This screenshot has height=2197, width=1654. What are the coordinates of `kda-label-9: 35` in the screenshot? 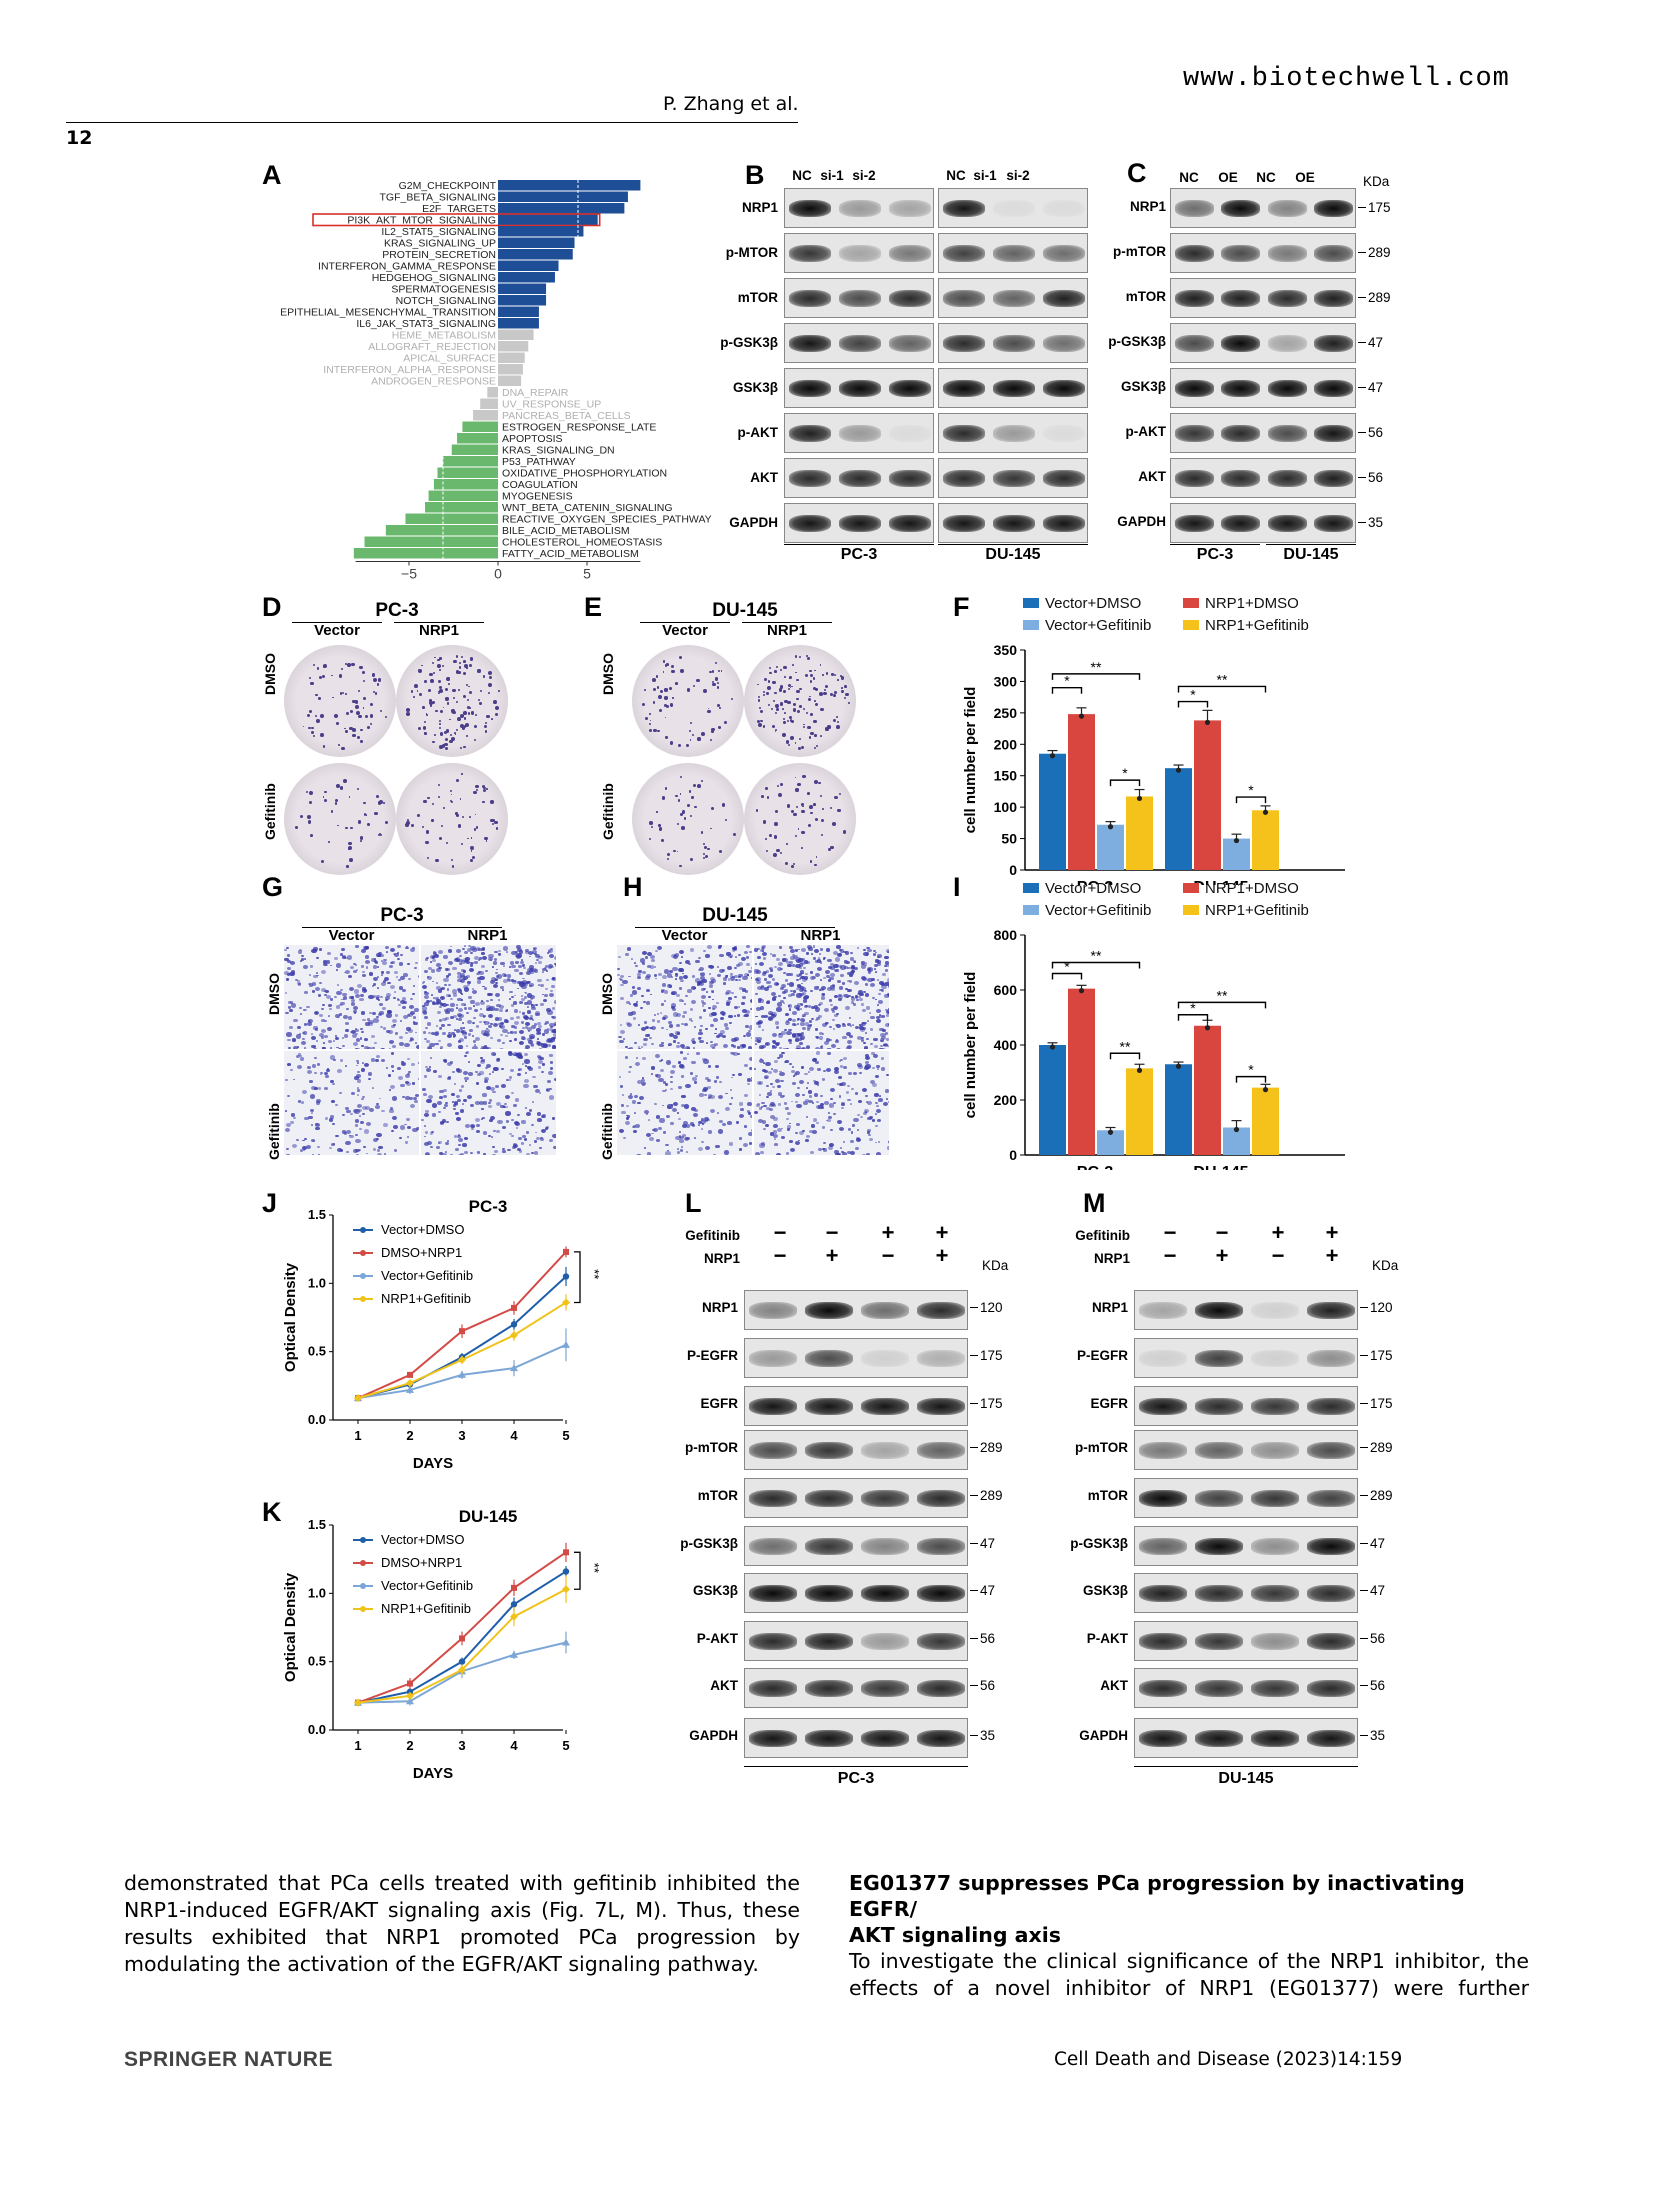 It's located at (1378, 1735).